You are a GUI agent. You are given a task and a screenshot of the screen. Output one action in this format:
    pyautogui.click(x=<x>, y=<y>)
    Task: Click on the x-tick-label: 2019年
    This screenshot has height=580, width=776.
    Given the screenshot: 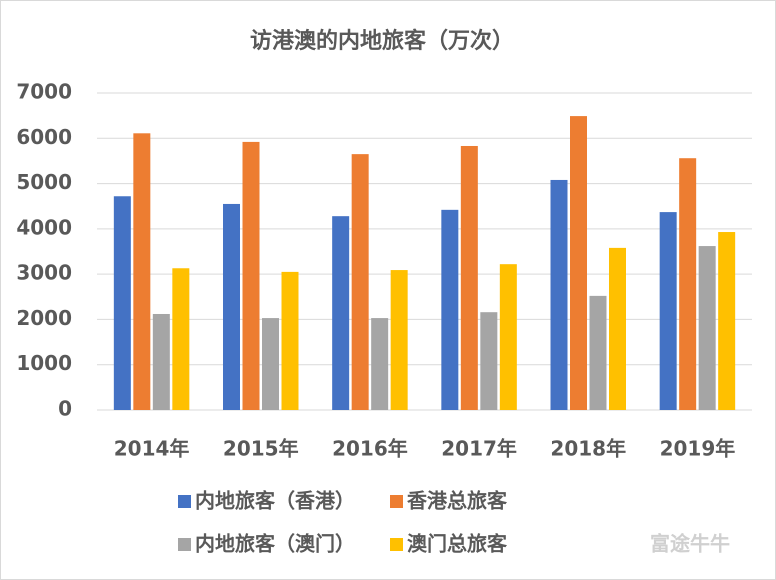 What is the action you would take?
    pyautogui.click(x=698, y=449)
    